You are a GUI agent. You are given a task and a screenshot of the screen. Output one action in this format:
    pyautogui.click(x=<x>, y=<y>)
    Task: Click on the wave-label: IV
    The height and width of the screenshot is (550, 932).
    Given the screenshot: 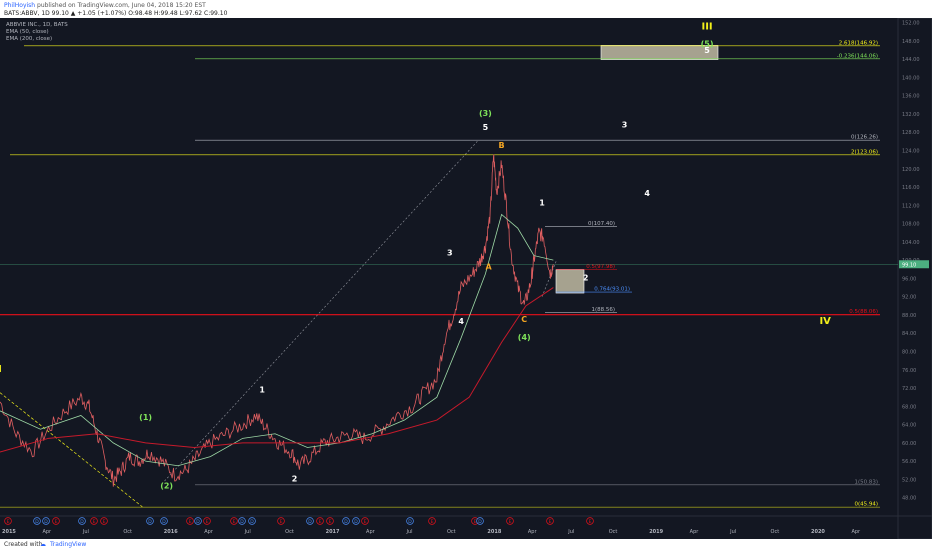 What is the action you would take?
    pyautogui.click(x=825, y=321)
    